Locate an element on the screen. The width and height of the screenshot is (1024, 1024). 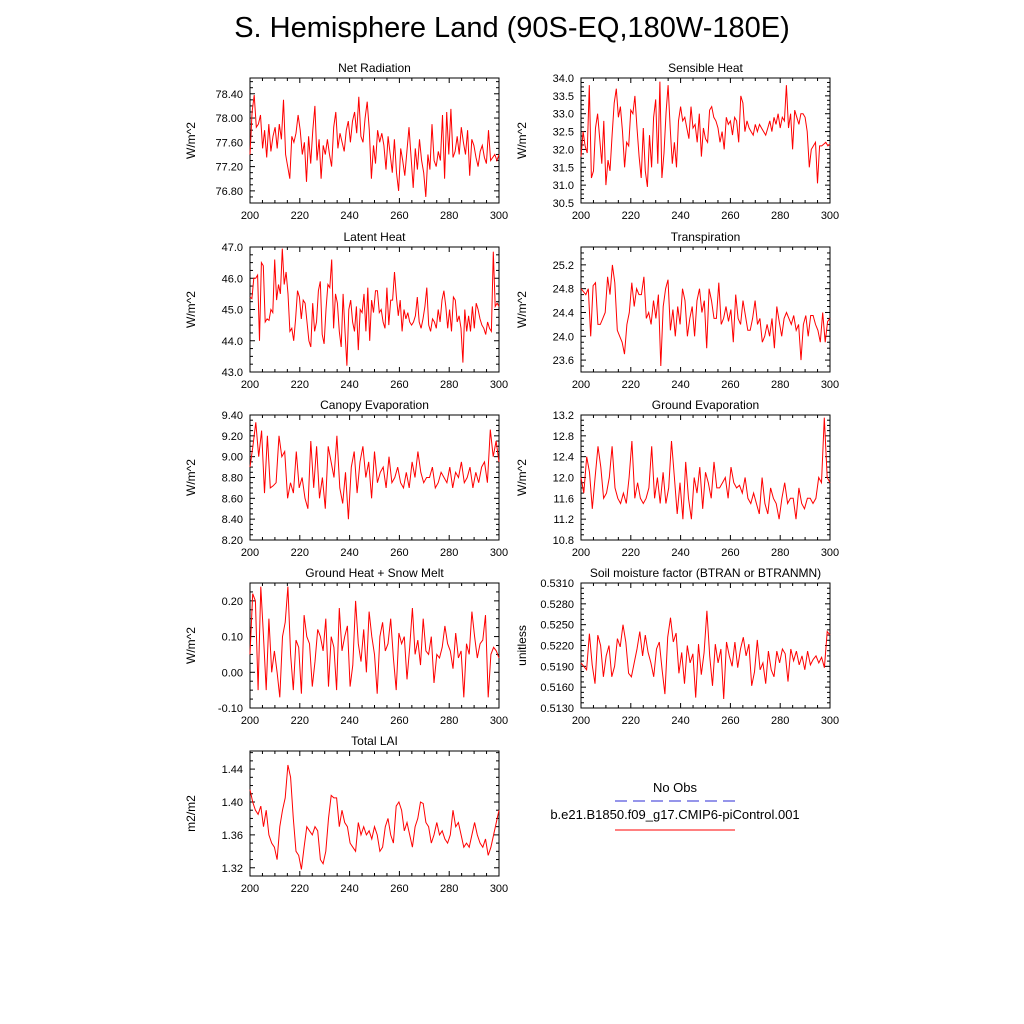
y-tick-label: 34.0 is located at coordinates (563, 79).